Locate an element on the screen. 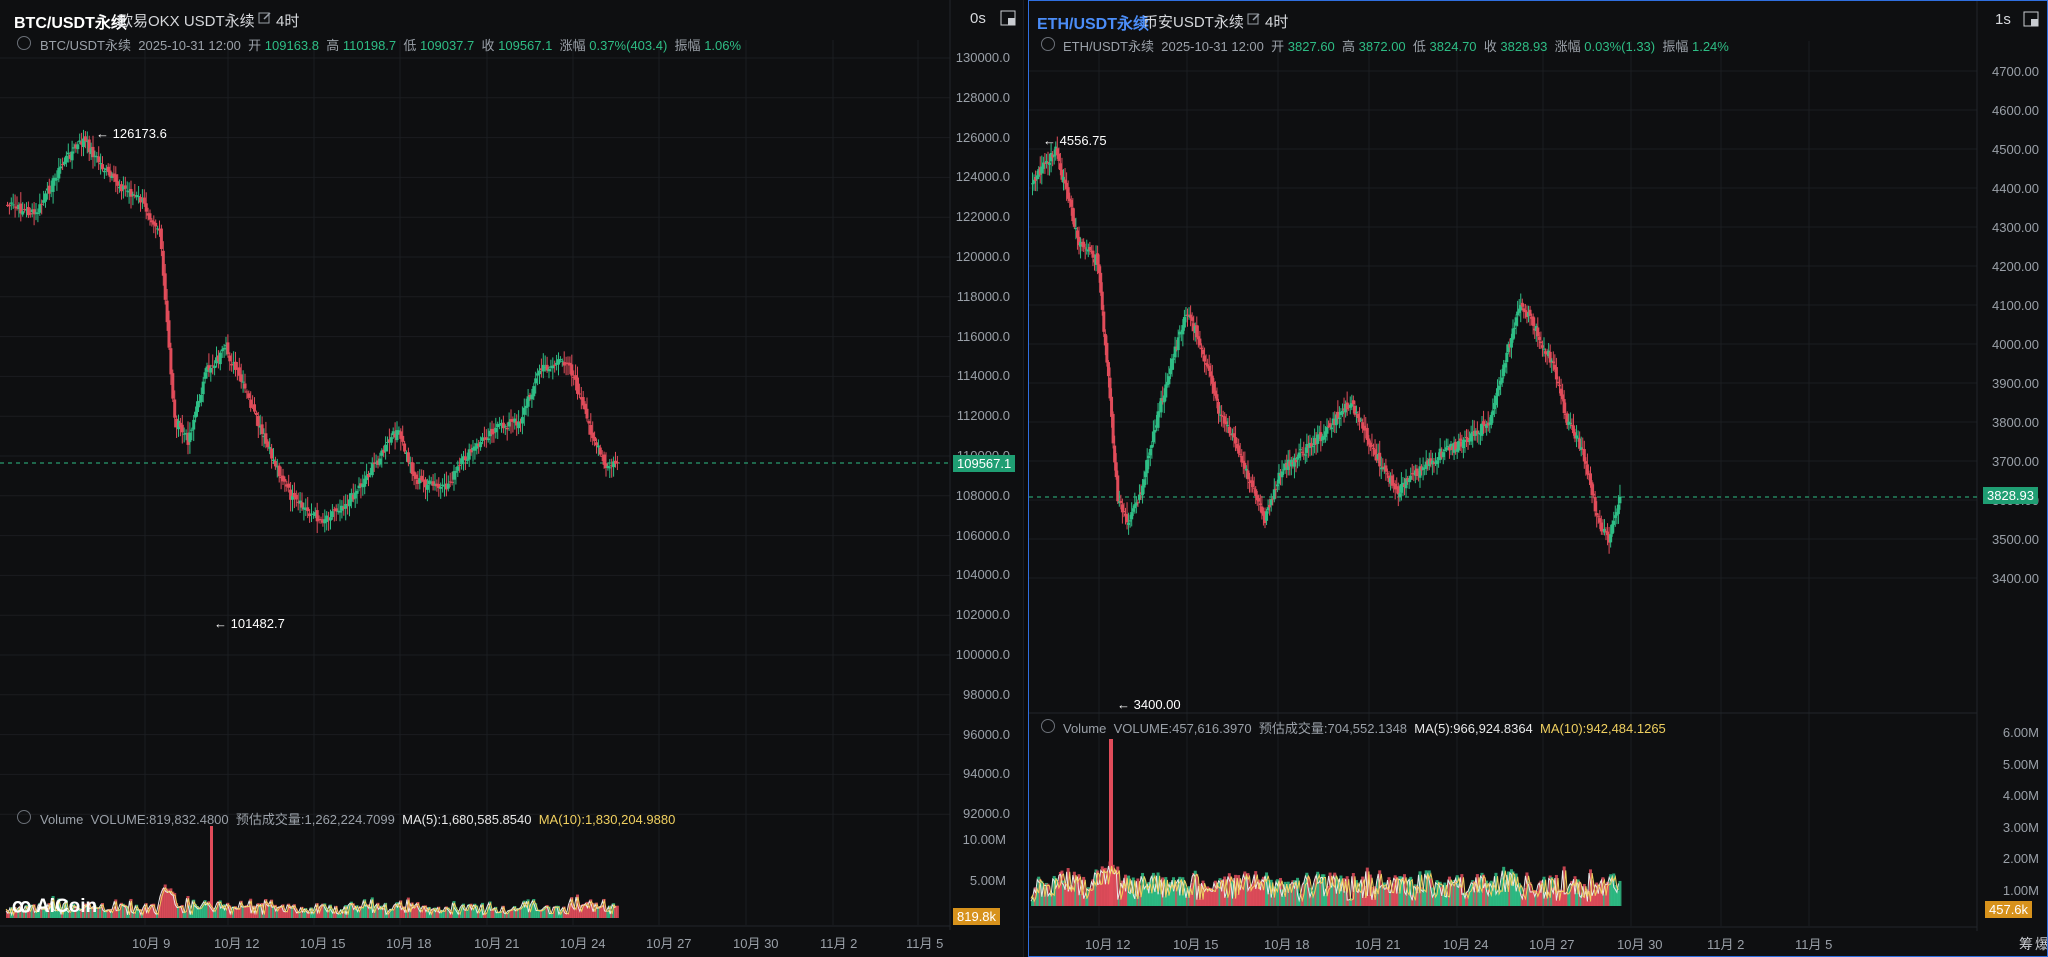  date-label: 10月 18 is located at coordinates (409, 943).